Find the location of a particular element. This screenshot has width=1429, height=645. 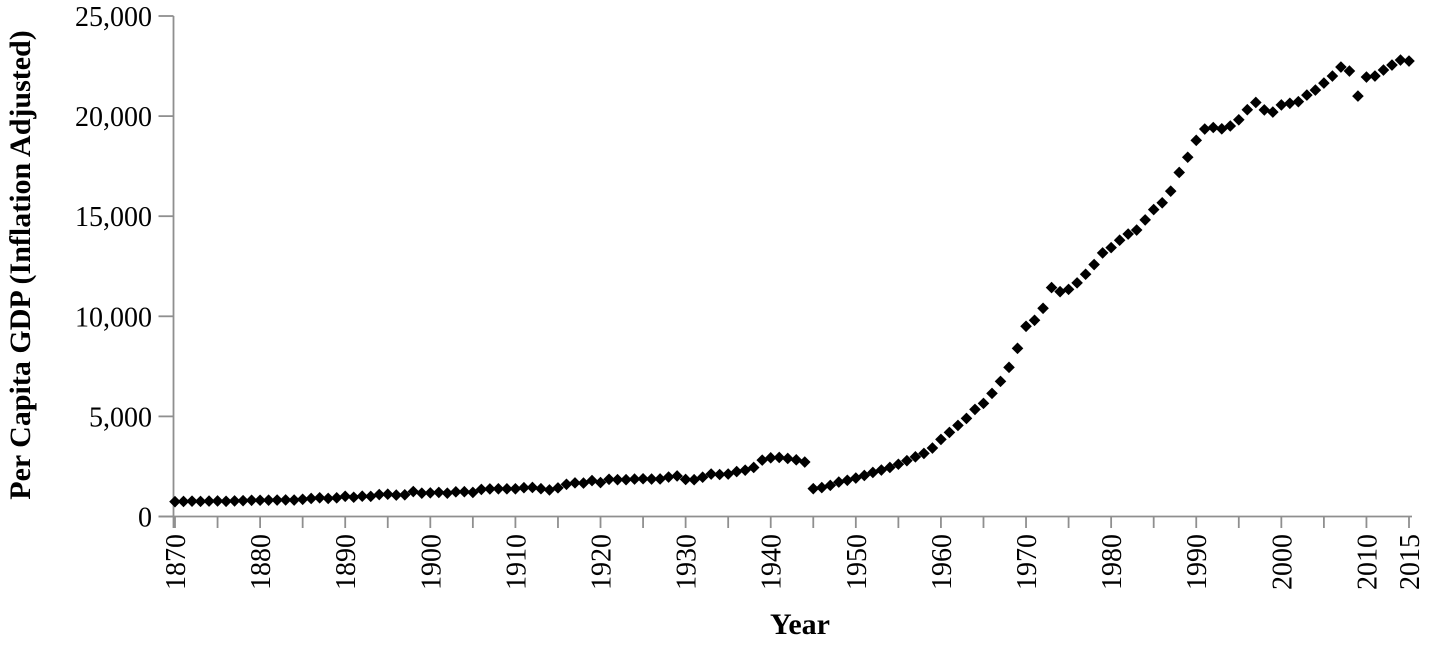

x-tick-label: 1950 is located at coordinates (857, 562).